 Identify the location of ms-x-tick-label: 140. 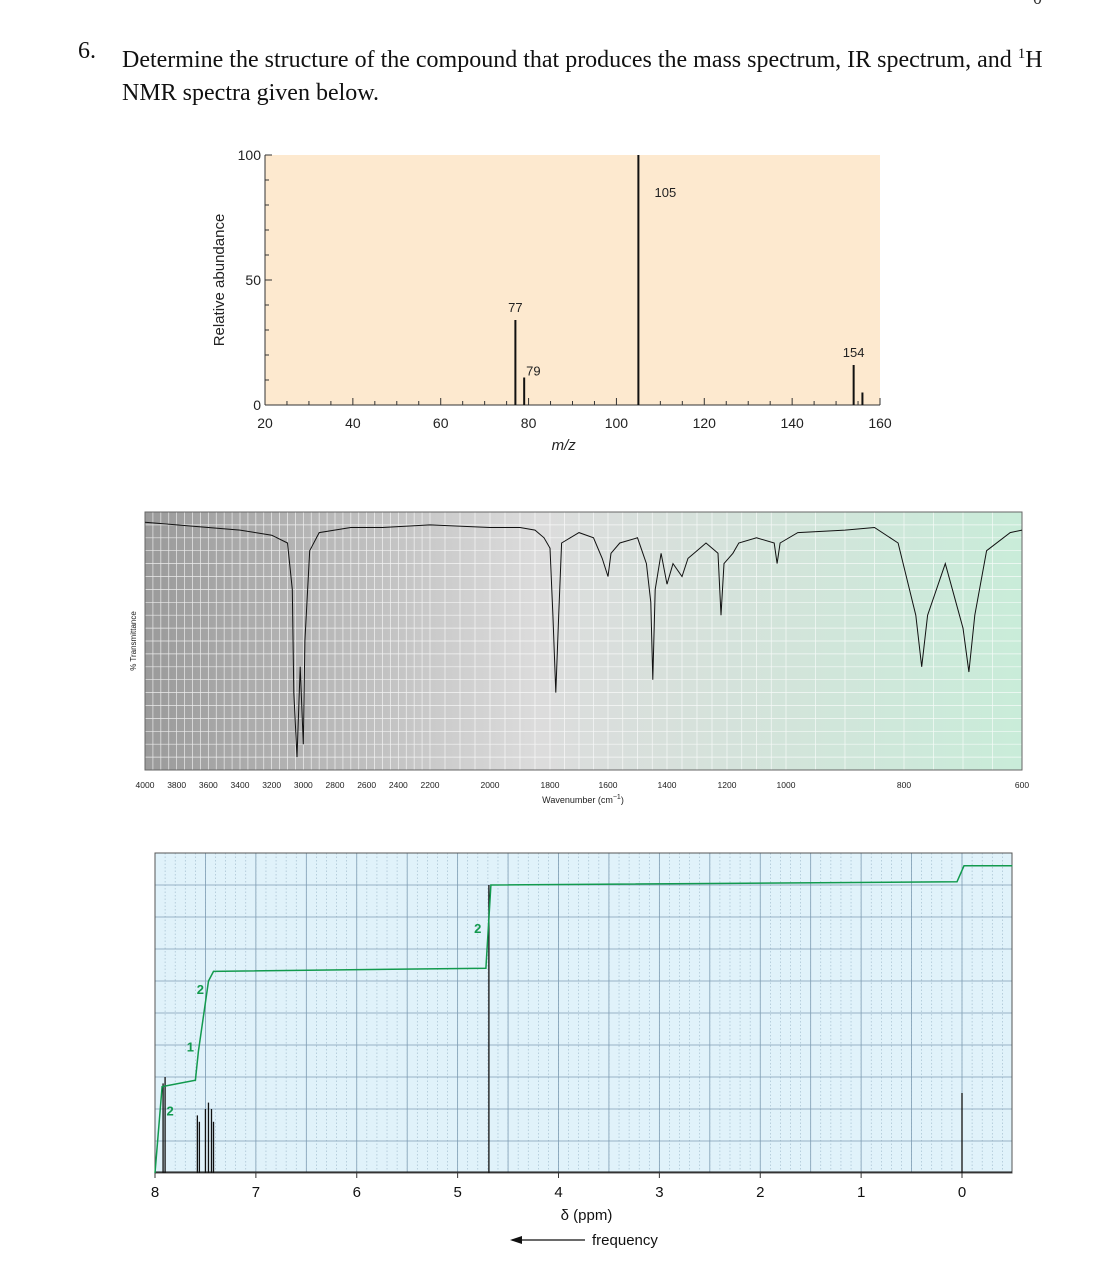
(792, 423).